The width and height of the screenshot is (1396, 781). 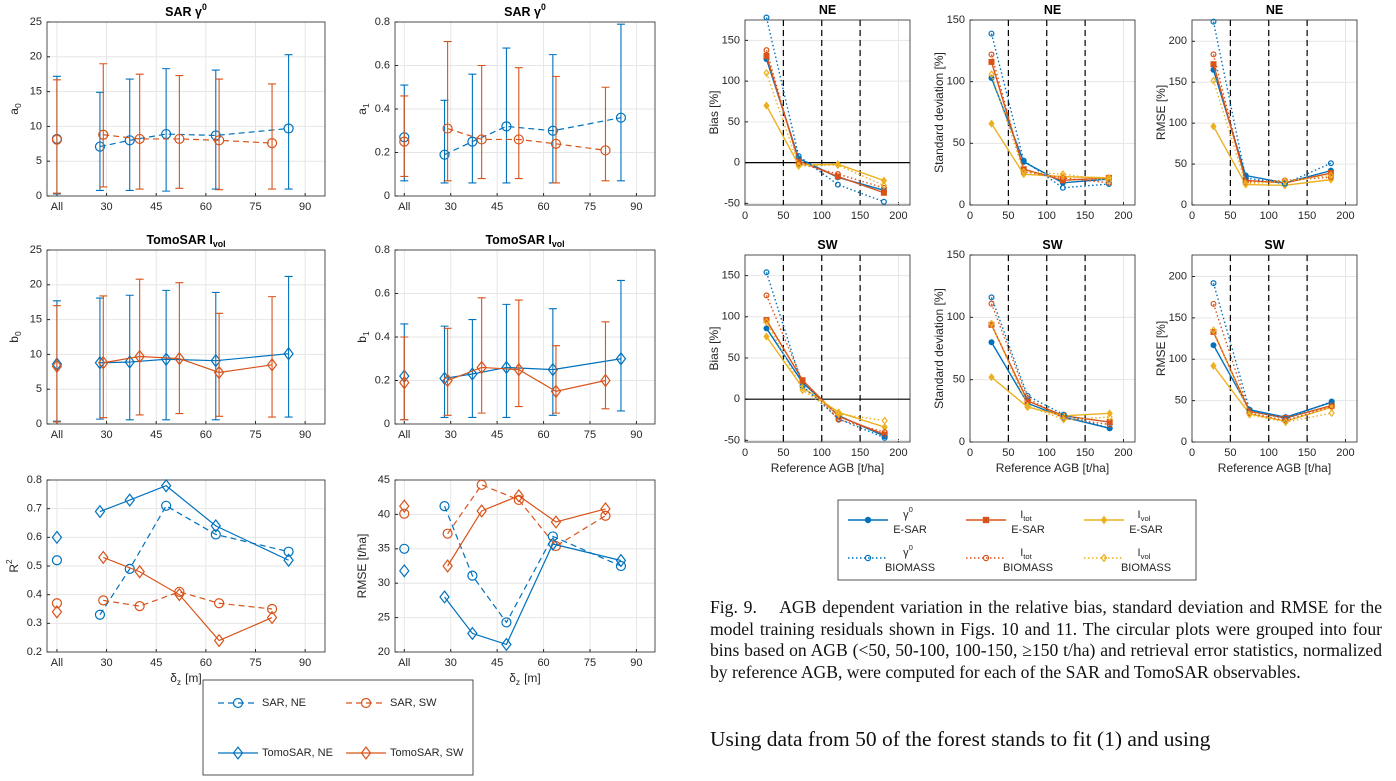 I want to click on legend-label: γ0, so click(x=908, y=513).